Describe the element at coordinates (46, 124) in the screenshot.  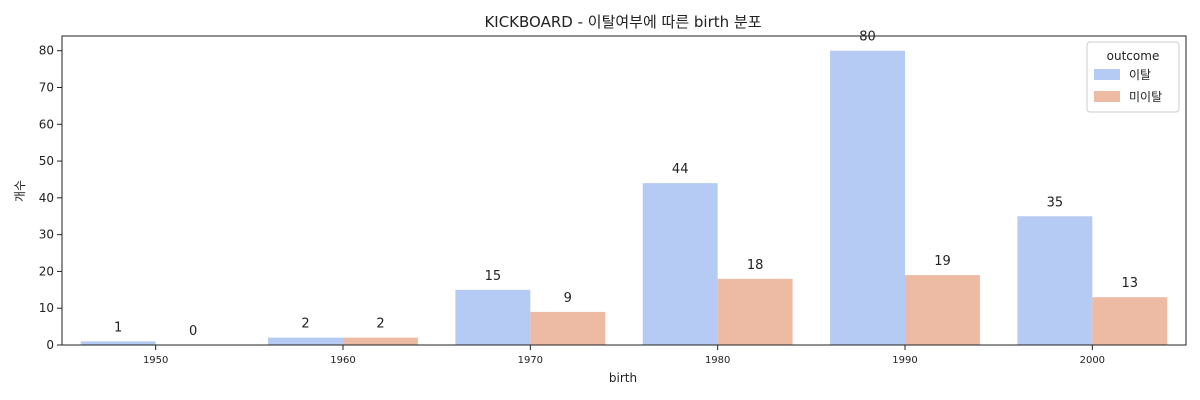
I see `y-tick-label: 60` at that location.